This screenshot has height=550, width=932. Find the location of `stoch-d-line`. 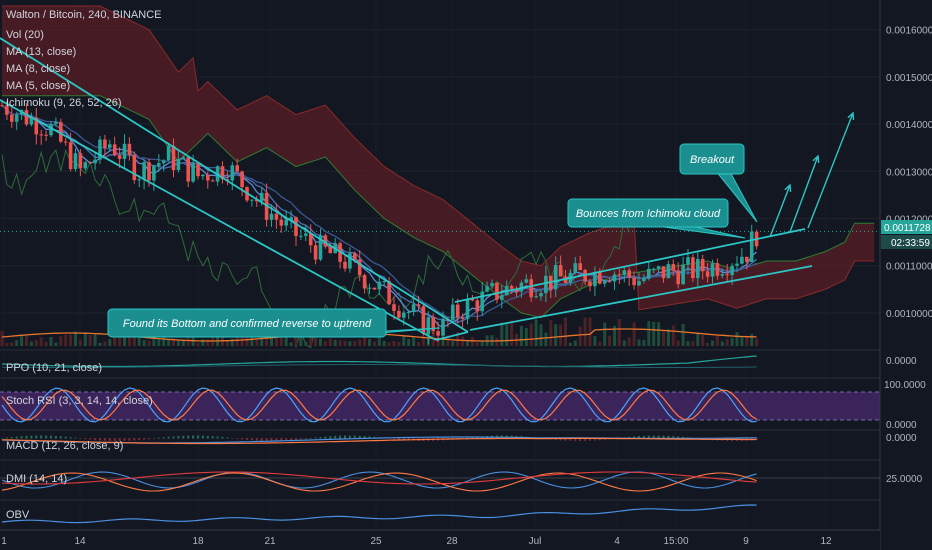

stoch-d-line is located at coordinates (379, 405).